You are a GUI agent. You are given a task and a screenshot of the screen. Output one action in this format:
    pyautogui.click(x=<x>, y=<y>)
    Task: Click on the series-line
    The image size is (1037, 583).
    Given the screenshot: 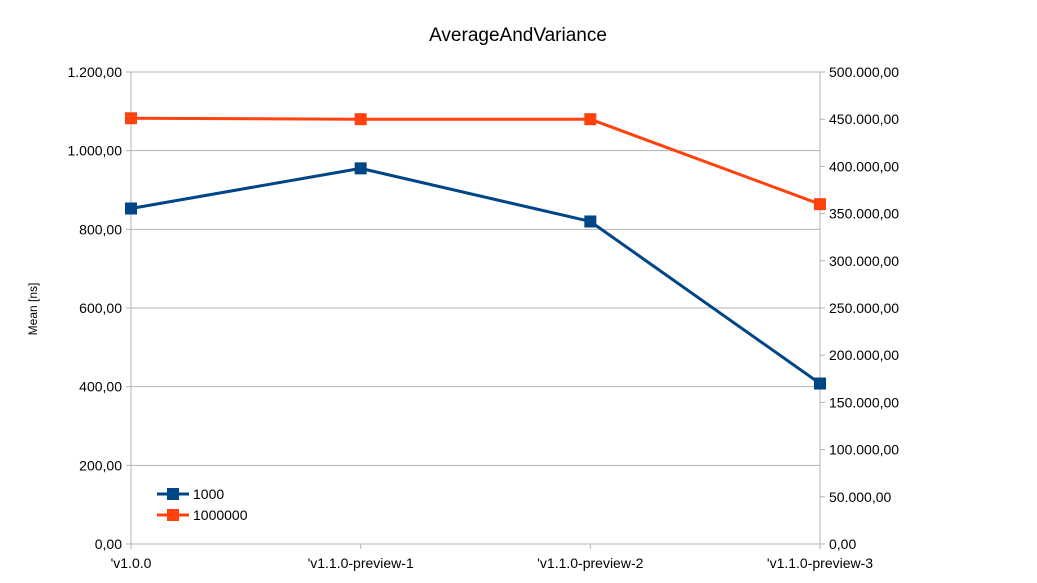 What is the action you would take?
    pyautogui.click(x=475, y=161)
    